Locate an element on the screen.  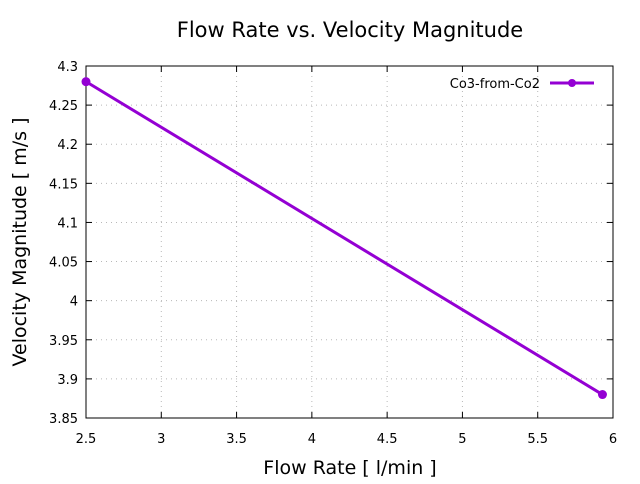
x-axis-label: Flow Rate [ l/min ] is located at coordinates (349, 468).